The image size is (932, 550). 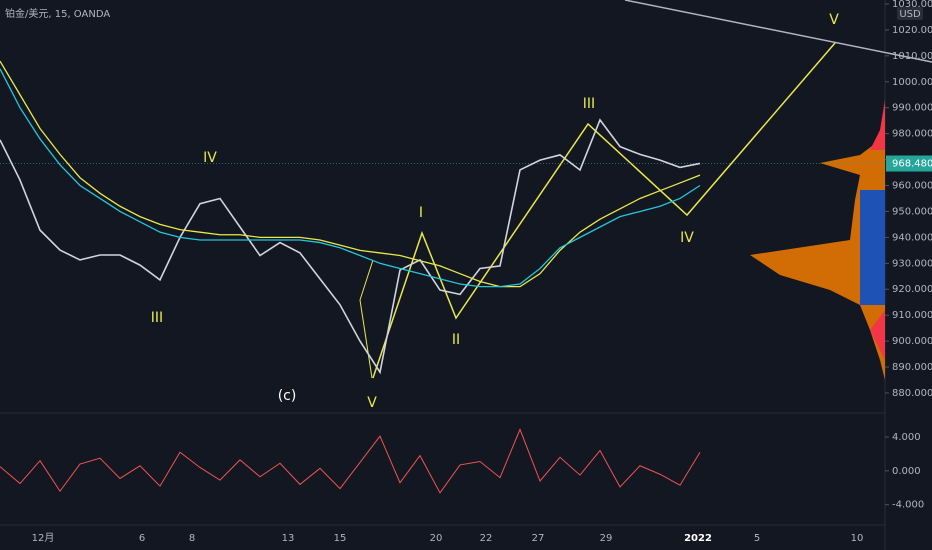 What do you see at coordinates (912, 30) in the screenshot?
I see `y-tick-label: 1020.000` at bounding box center [912, 30].